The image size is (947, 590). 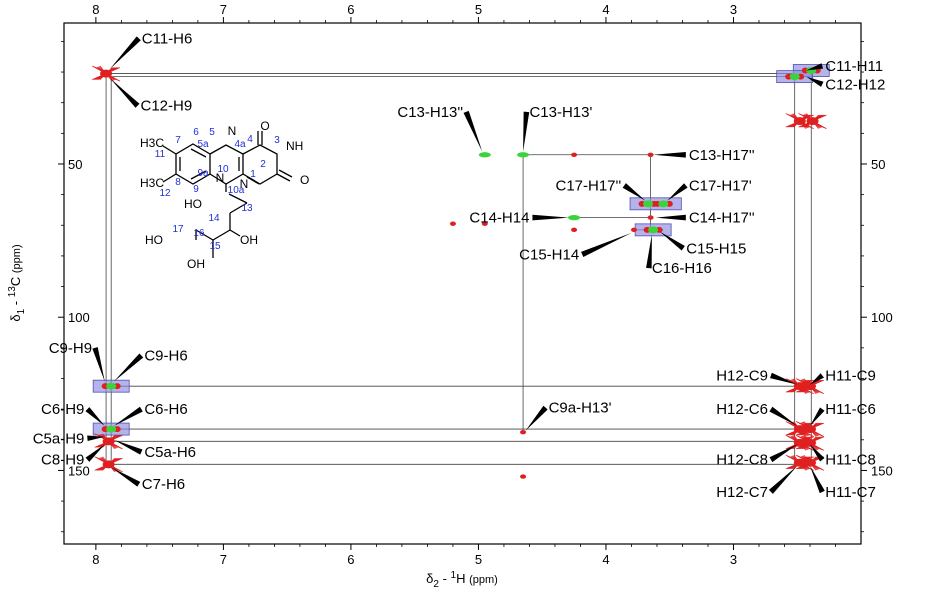 I want to click on peak-label: C6-H9, so click(x=62, y=409).